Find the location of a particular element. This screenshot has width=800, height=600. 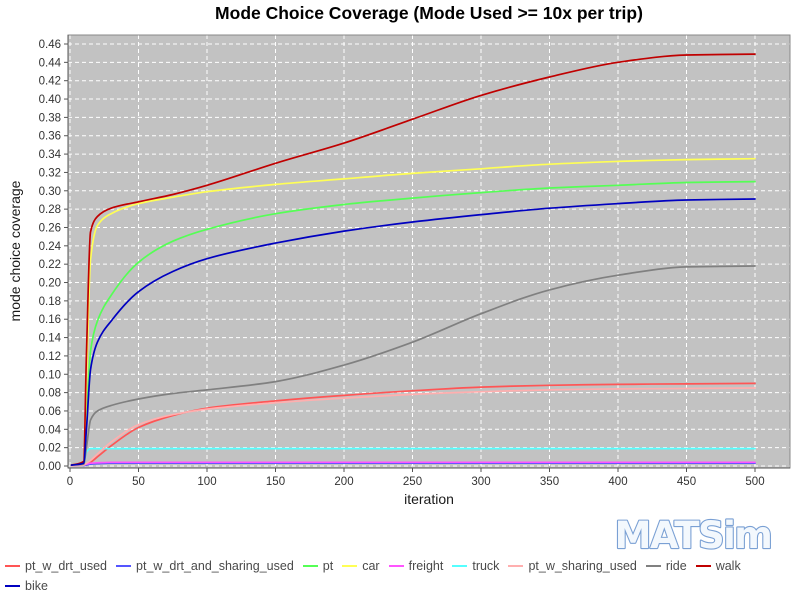

x-axis-label: iteration is located at coordinates (429, 499).